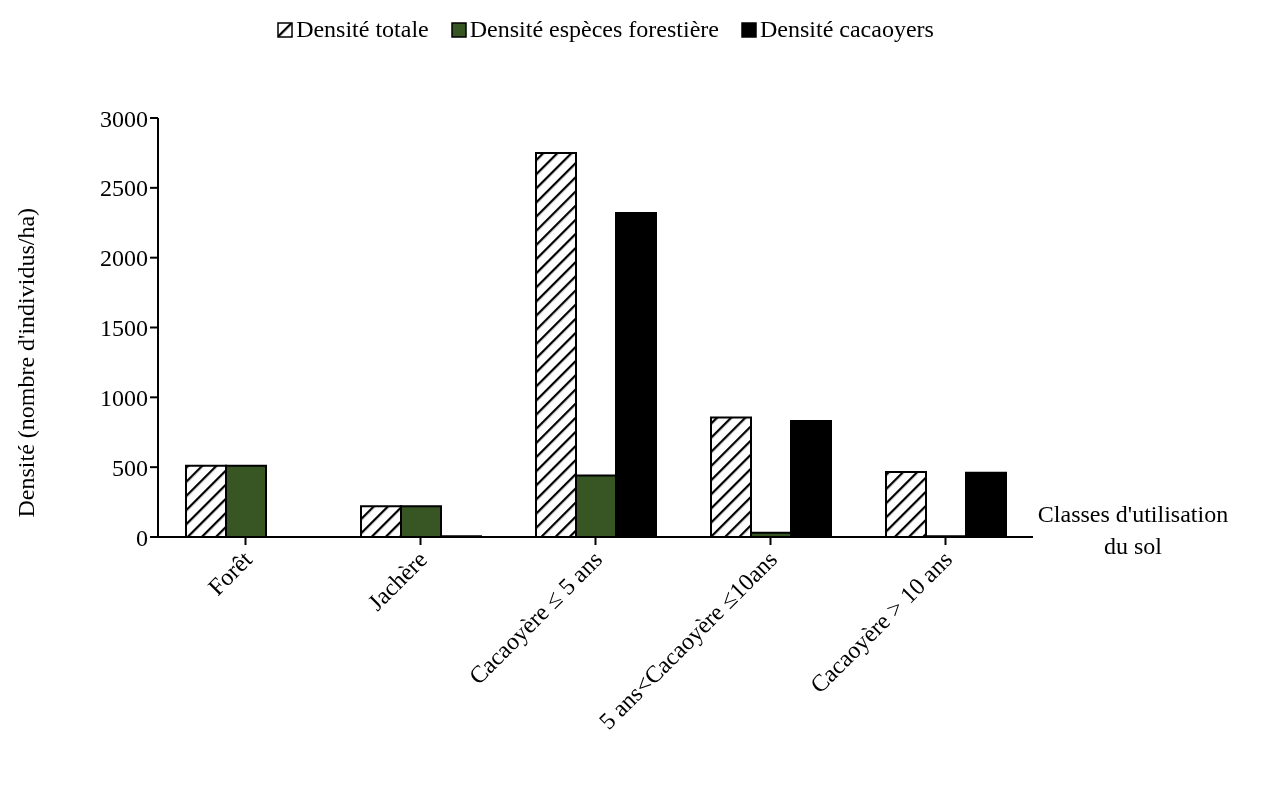 The height and width of the screenshot is (799, 1270). I want to click on y-tick-label: 2500, so click(124, 188).